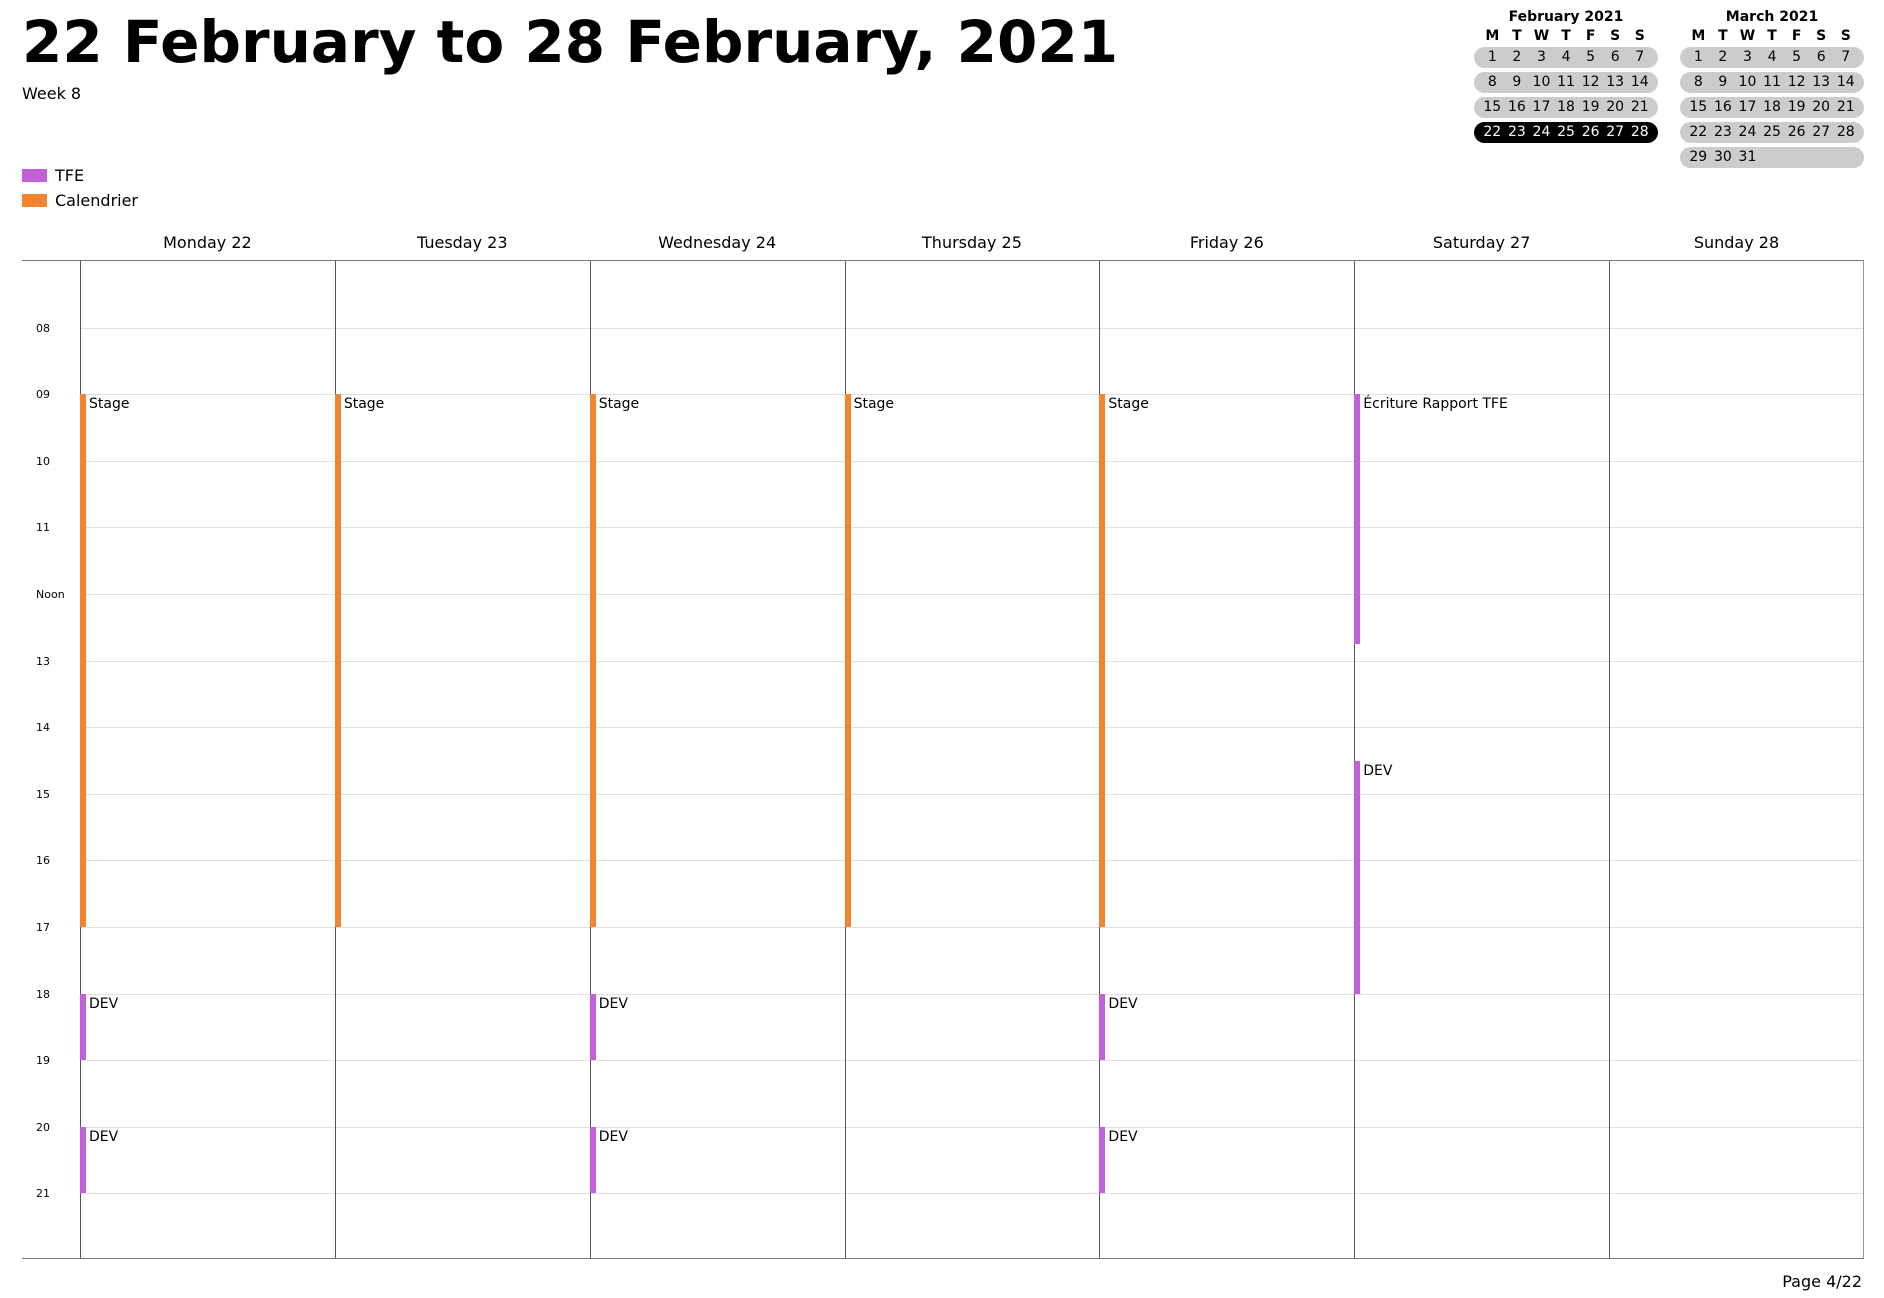  What do you see at coordinates (80, 200) in the screenshot?
I see `legend-item-calendrier: Calendrier` at bounding box center [80, 200].